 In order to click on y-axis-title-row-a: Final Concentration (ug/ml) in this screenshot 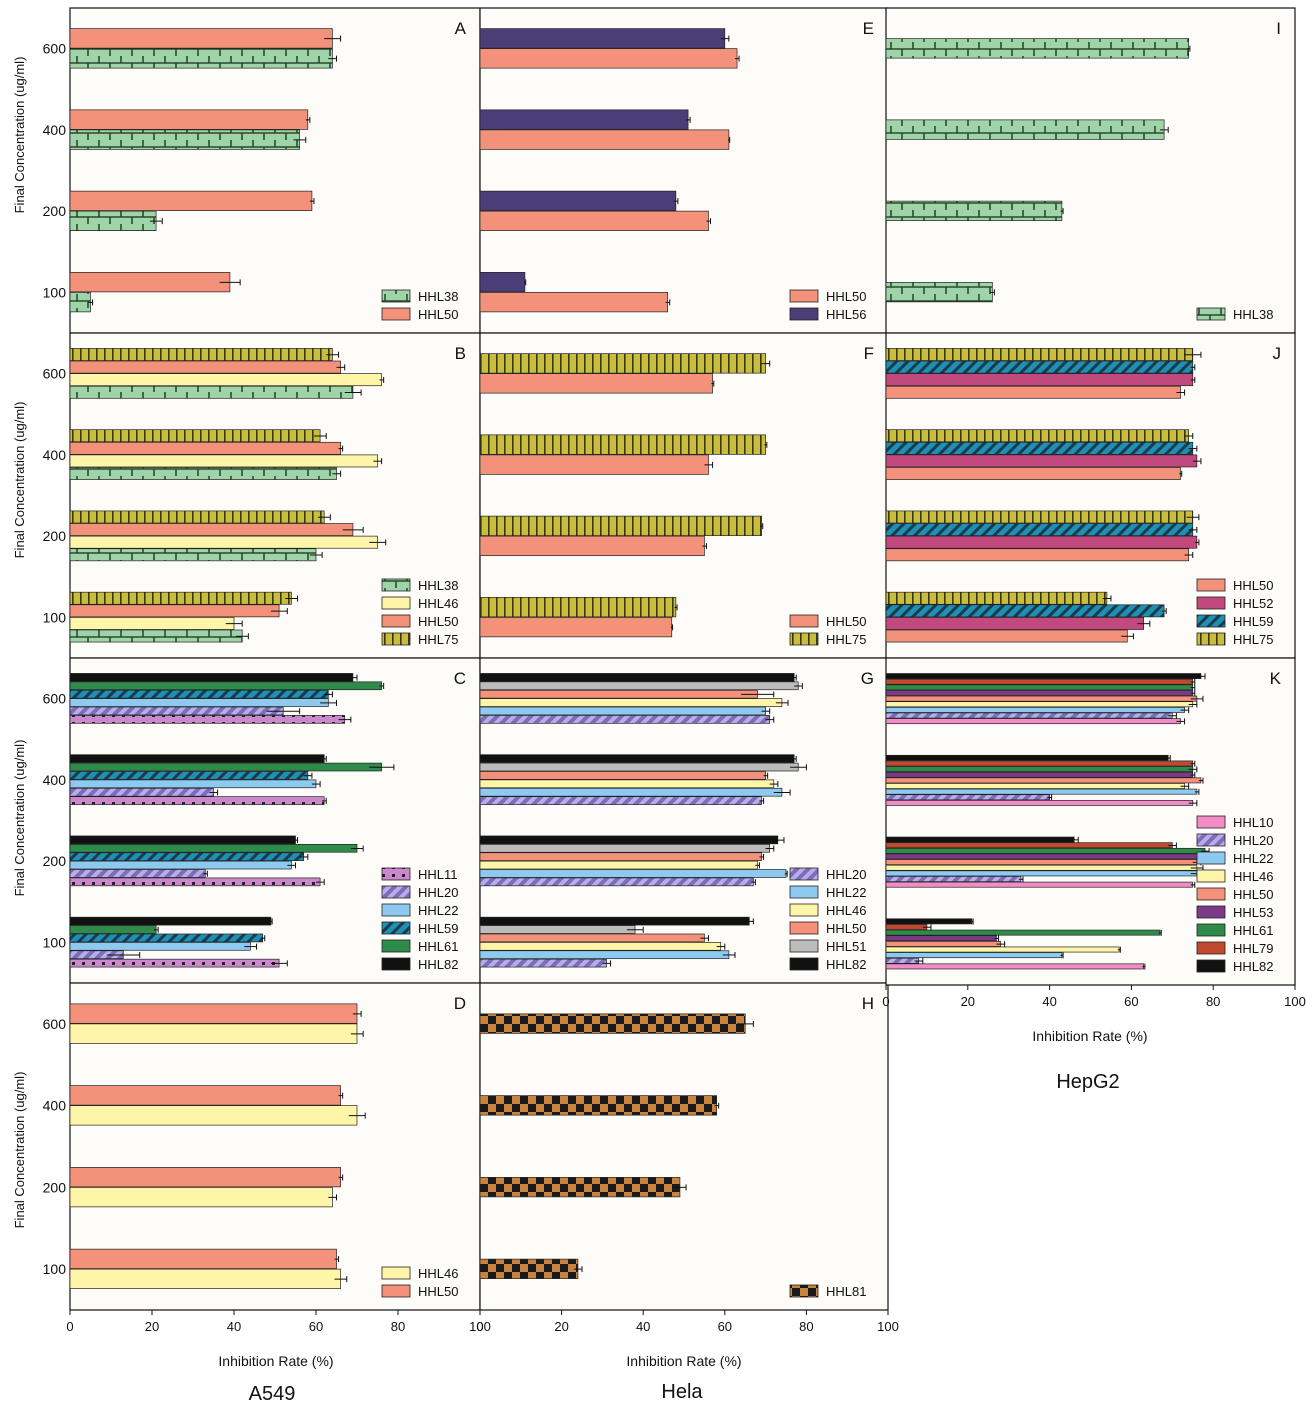, I will do `click(19, 135)`.